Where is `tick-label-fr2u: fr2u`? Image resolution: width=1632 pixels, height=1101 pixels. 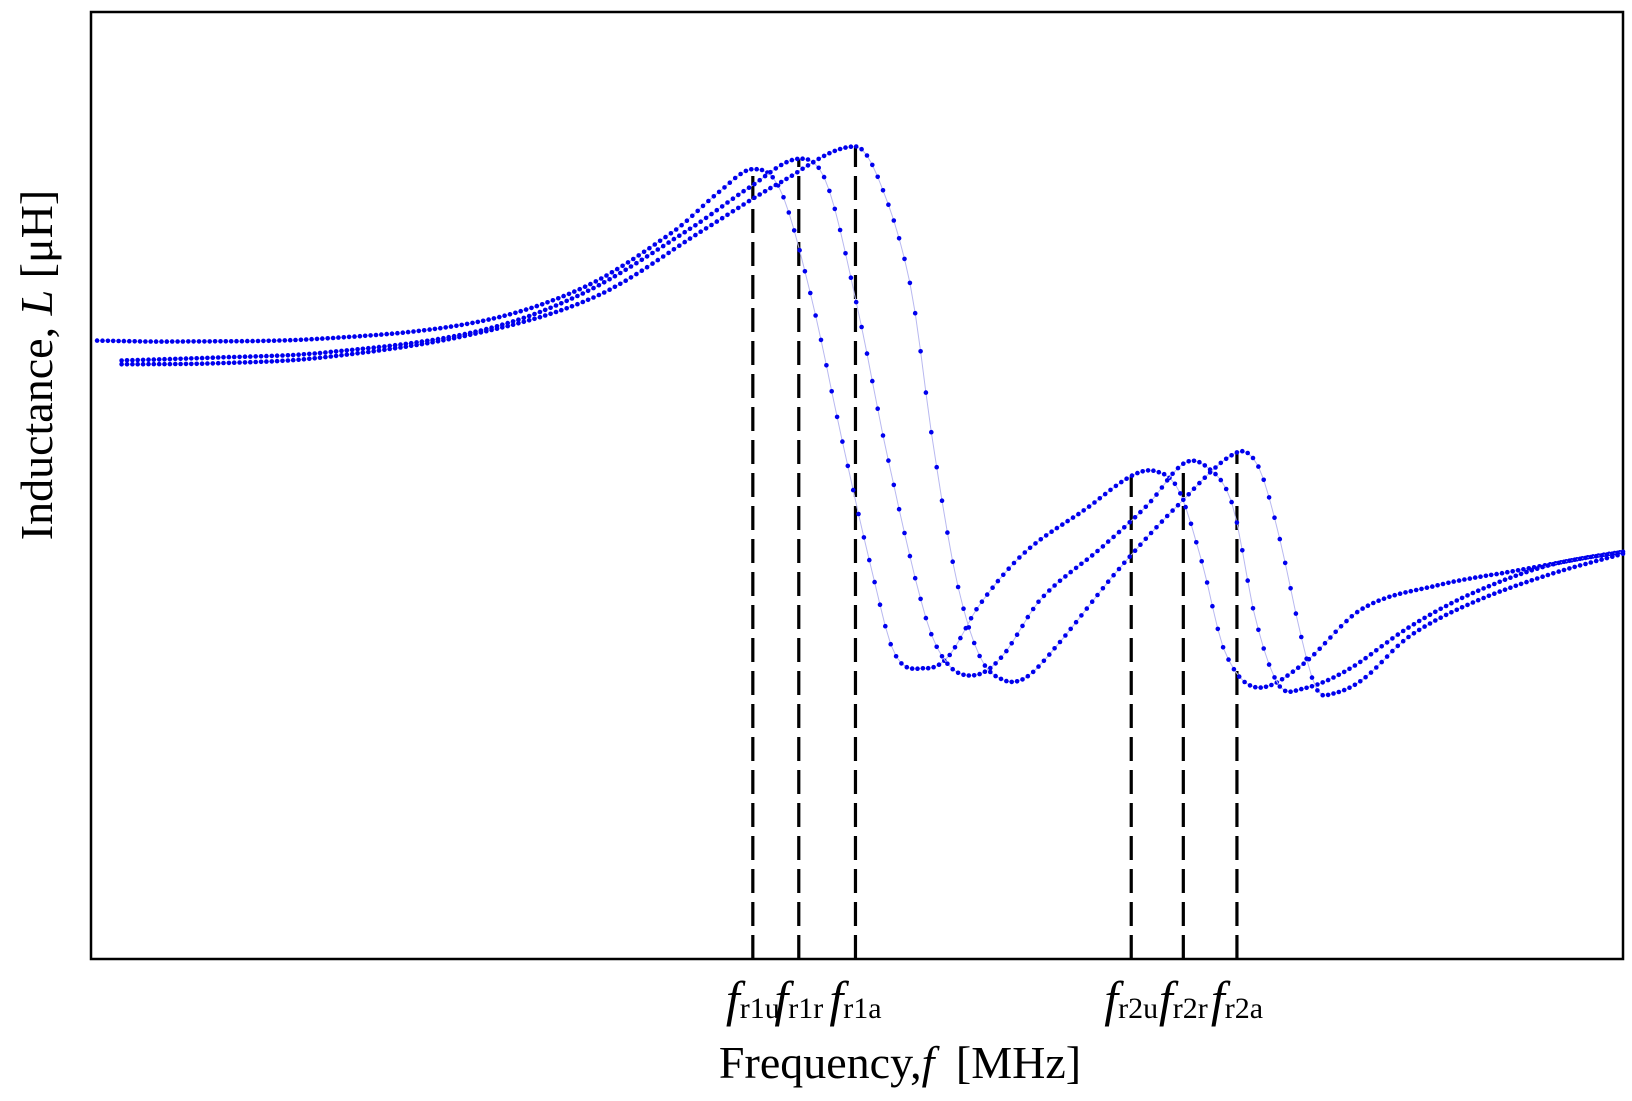
tick-label-fr2u: fr2u is located at coordinates (1131, 999).